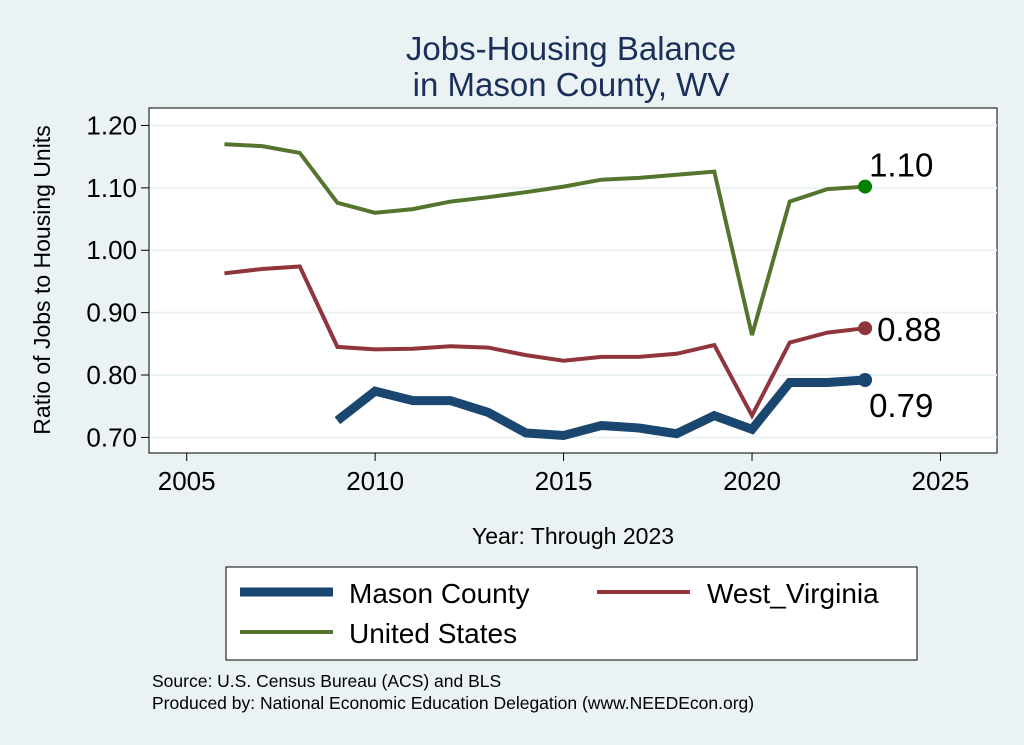 The height and width of the screenshot is (745, 1024). I want to click on x-axis: 2005 2010 2015 2020 2025, so click(573, 474).